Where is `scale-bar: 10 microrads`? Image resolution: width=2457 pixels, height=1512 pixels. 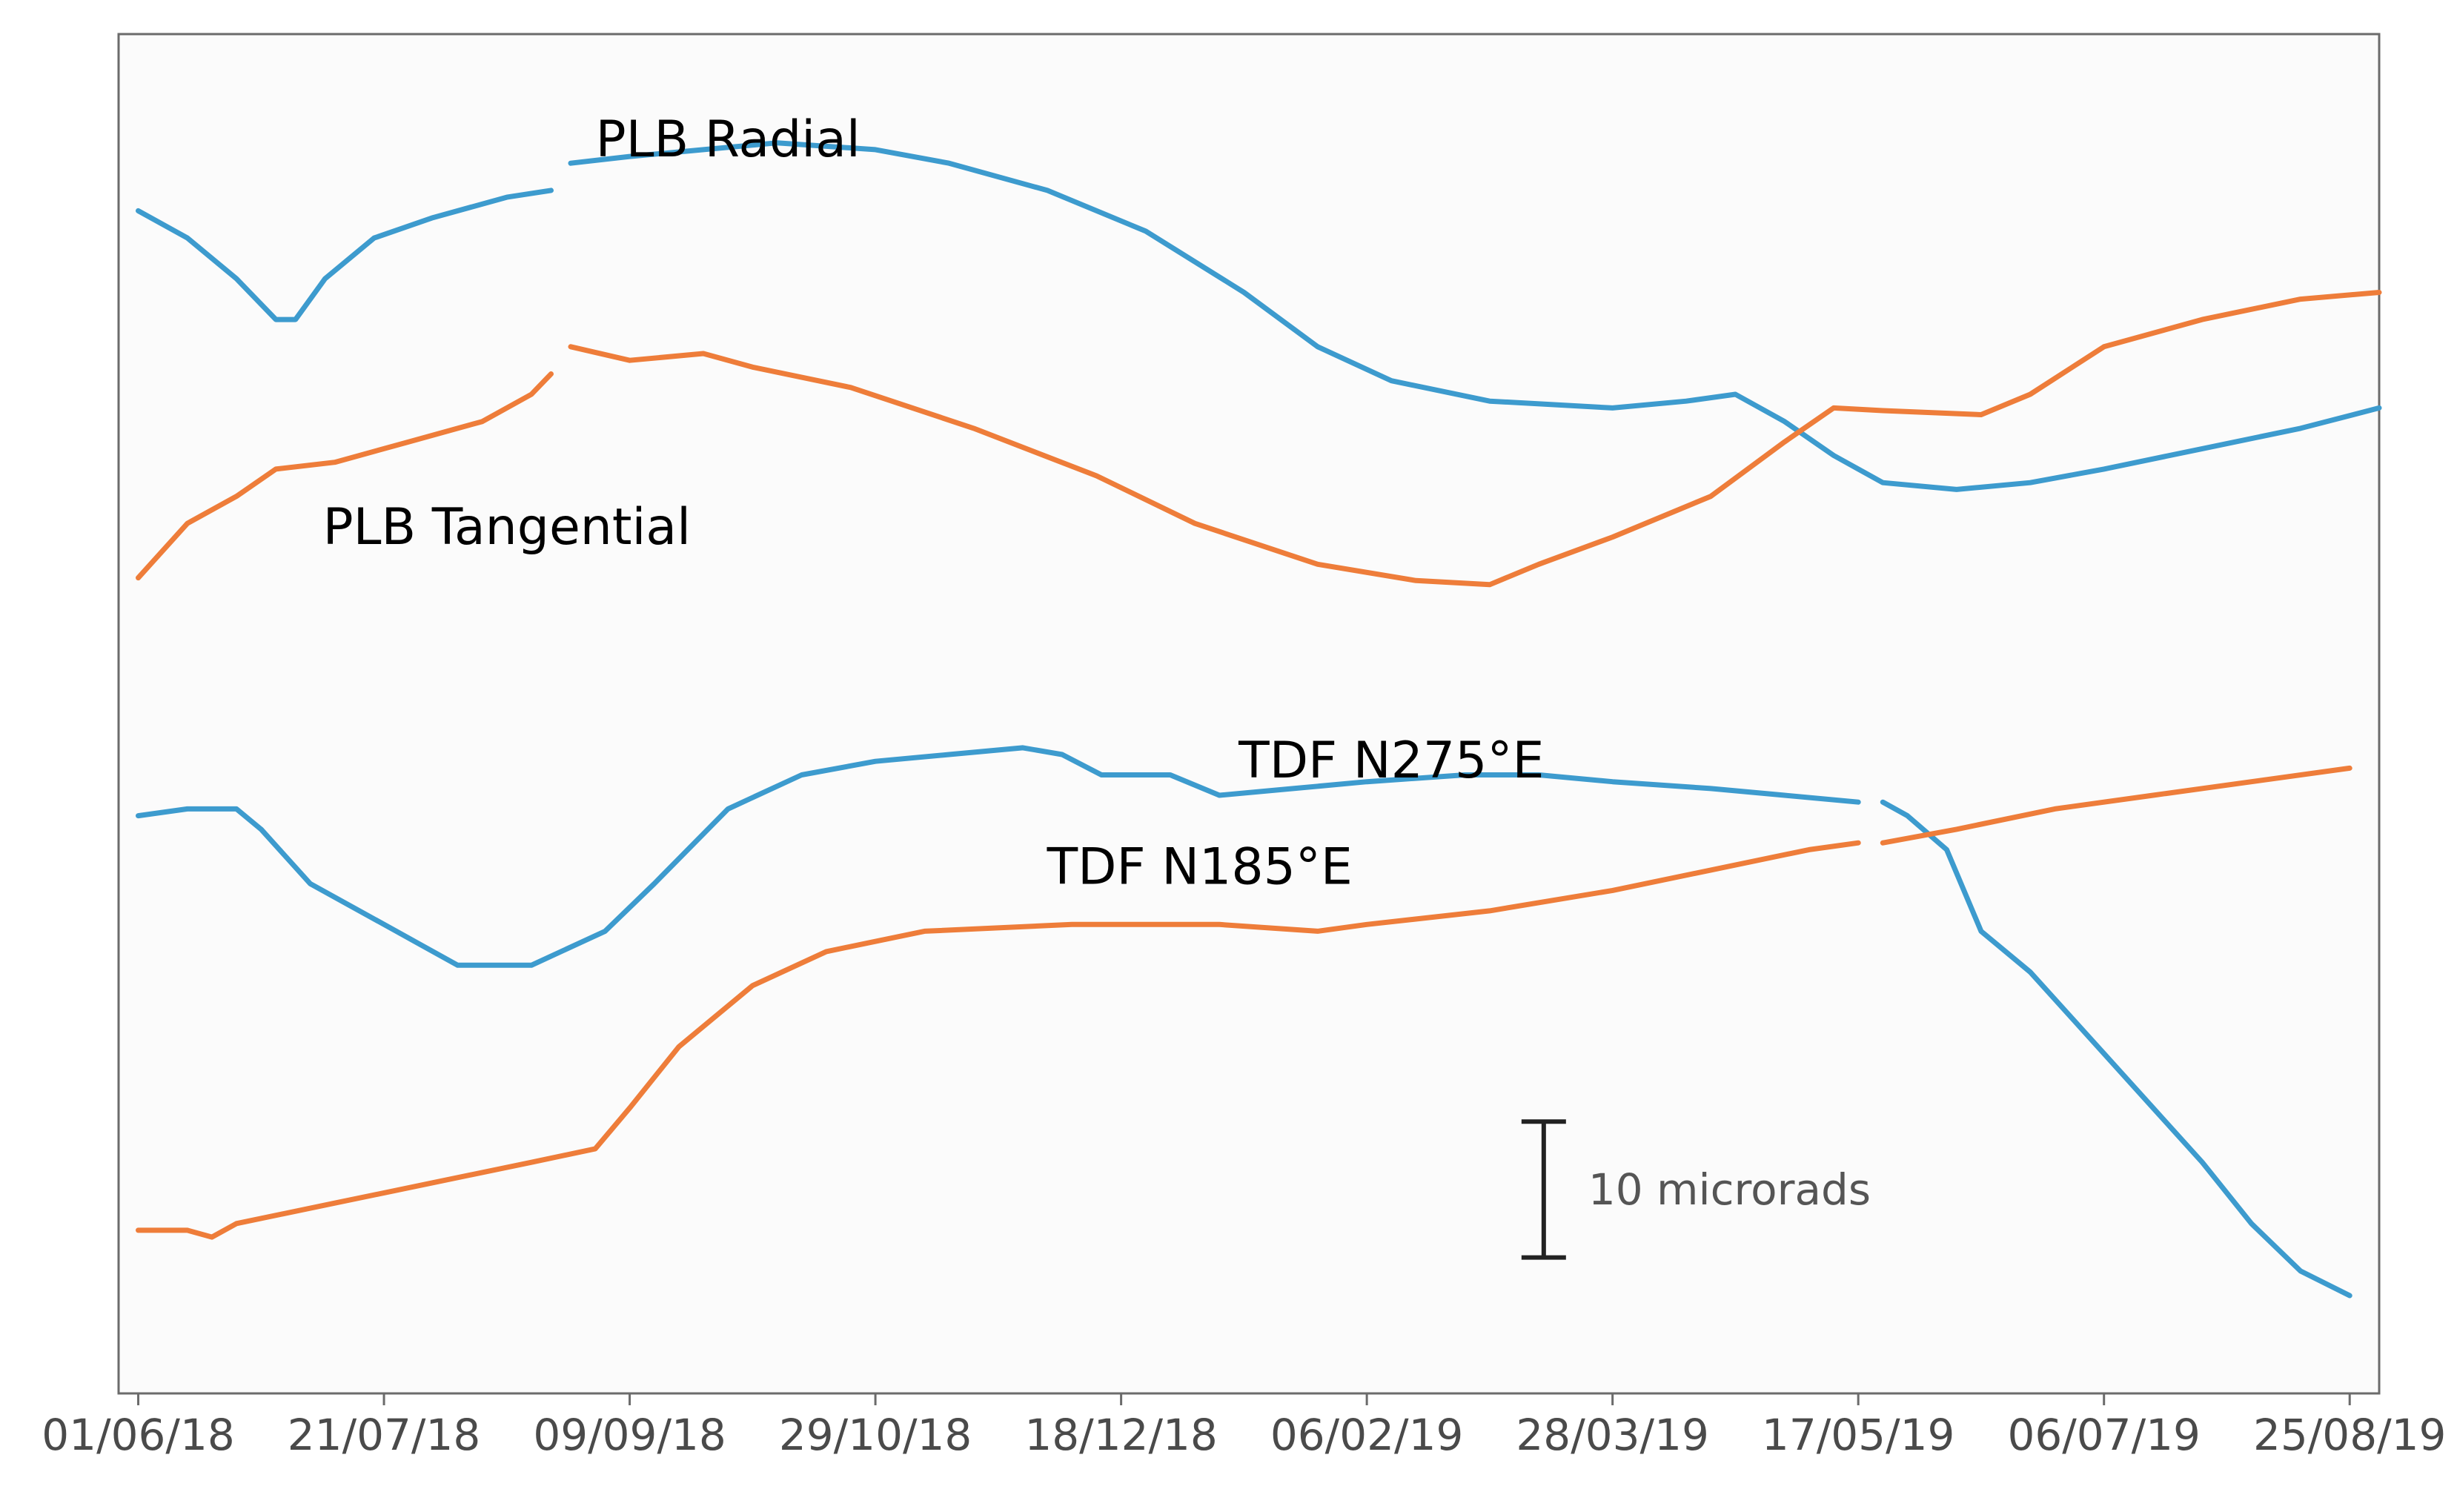
scale-bar: 10 microrads is located at coordinates (1696, 1190).